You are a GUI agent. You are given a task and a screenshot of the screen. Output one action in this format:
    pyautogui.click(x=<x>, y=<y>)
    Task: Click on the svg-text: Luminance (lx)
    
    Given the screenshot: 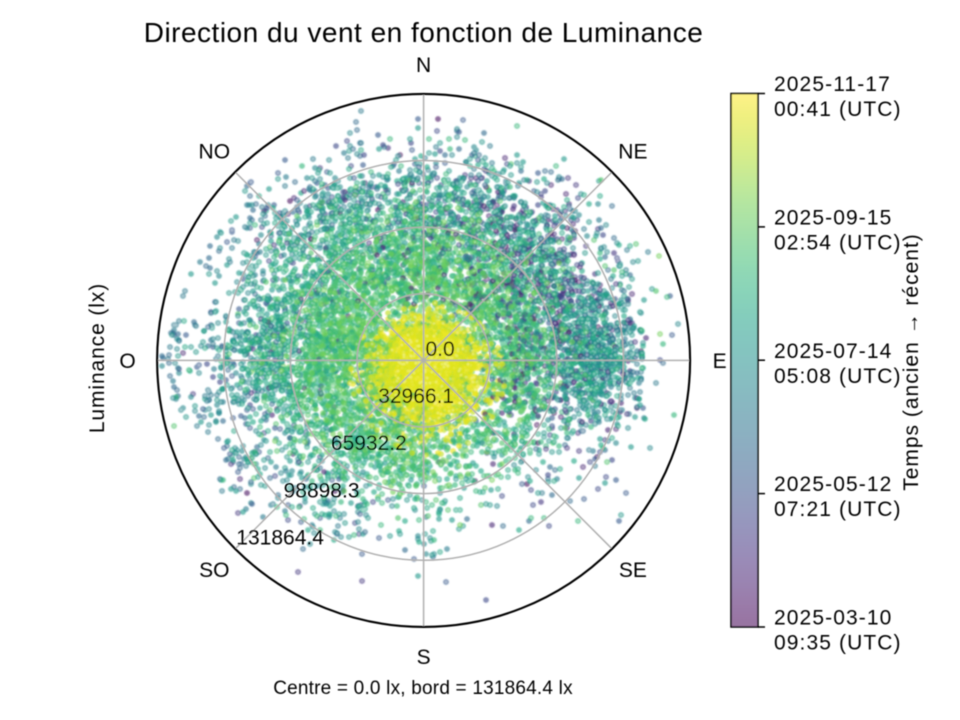 What is the action you would take?
    pyautogui.click(x=97, y=358)
    